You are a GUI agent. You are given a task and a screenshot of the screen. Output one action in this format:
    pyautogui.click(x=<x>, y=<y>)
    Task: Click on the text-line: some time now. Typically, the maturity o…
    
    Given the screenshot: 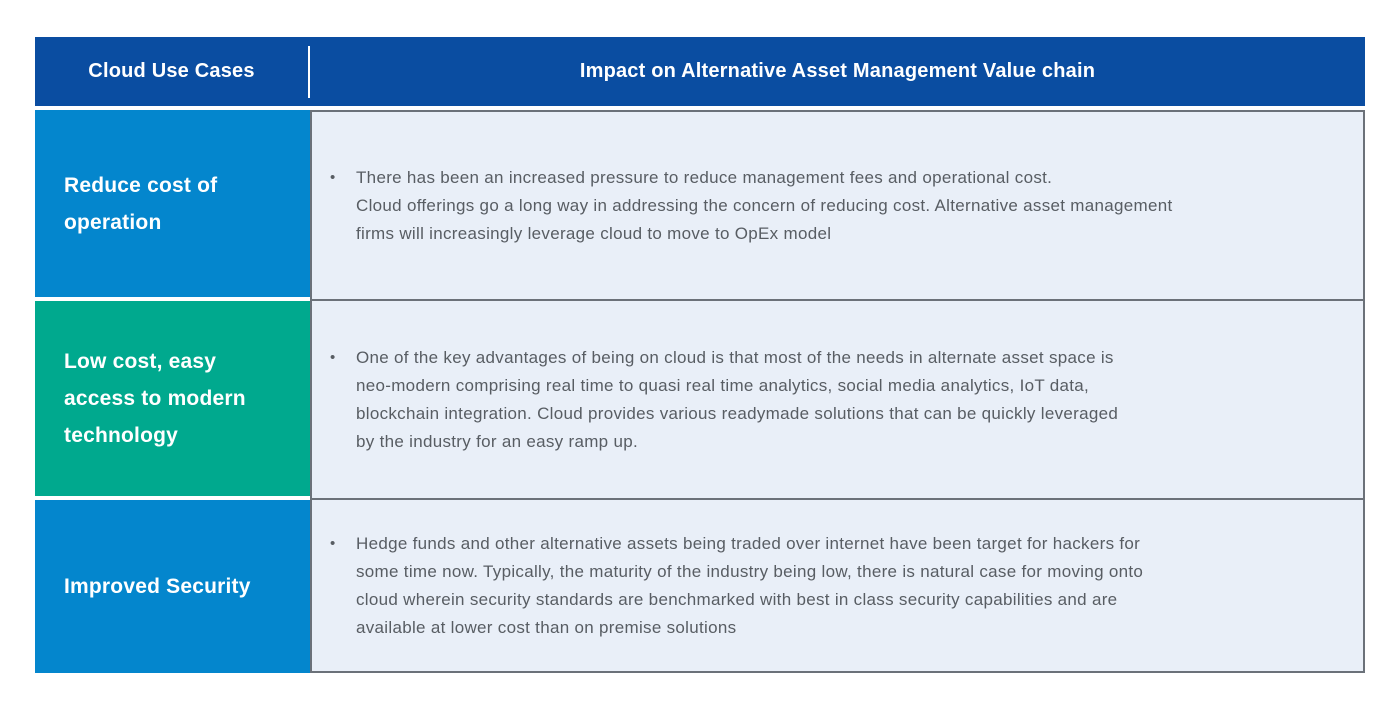 What is the action you would take?
    pyautogui.click(x=750, y=571)
    